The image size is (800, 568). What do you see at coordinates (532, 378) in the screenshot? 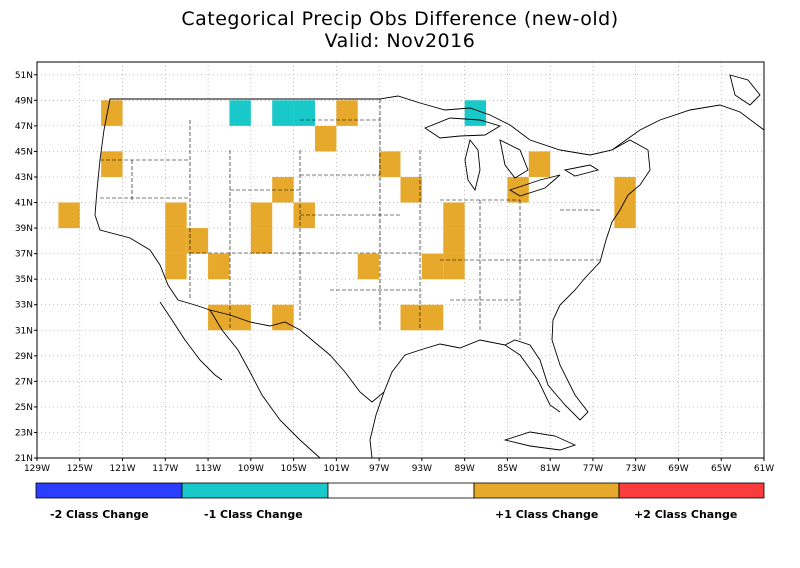
I see `florida-outline` at bounding box center [532, 378].